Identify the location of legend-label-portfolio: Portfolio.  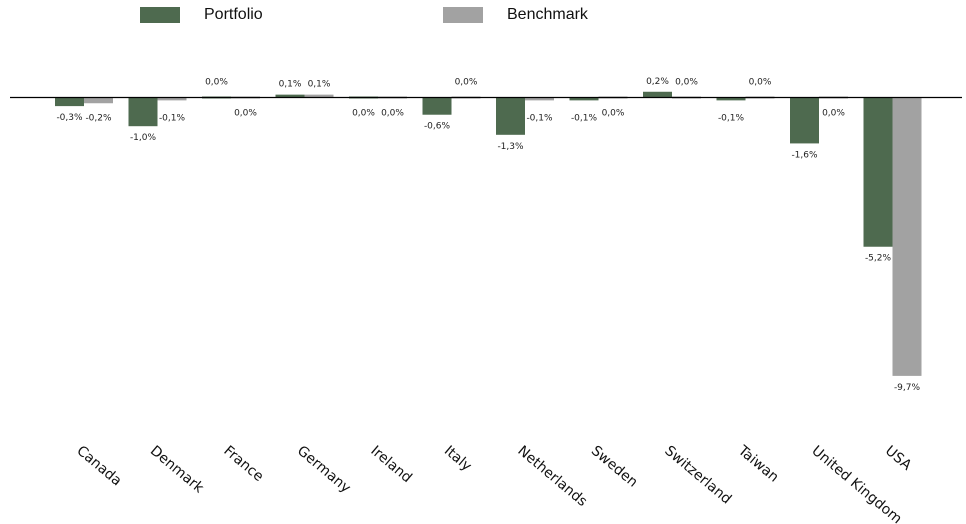
(233, 14).